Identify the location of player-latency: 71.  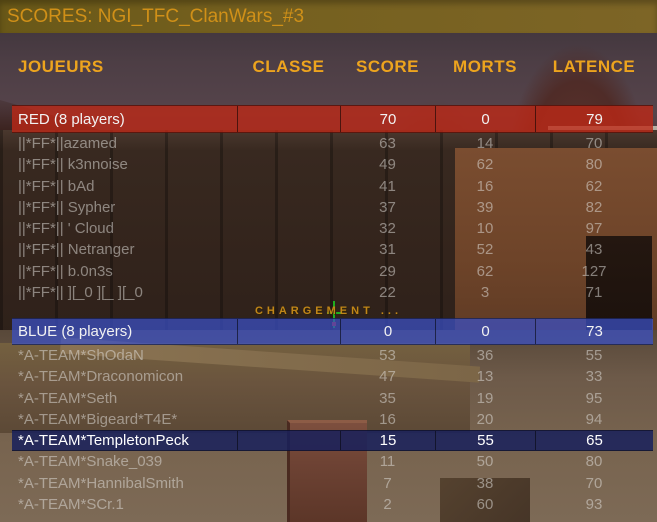
(594, 292).